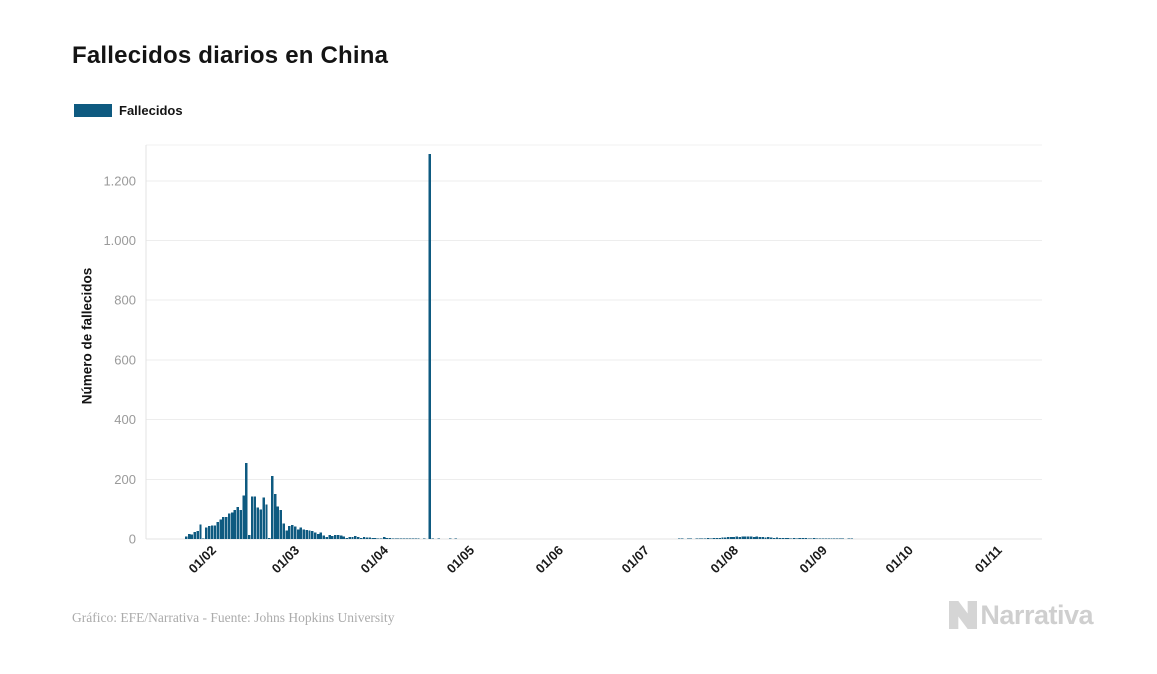 This screenshot has width=1157, height=674. Describe the element at coordinates (125, 419) in the screenshot. I see `svg-text: 400` at that location.